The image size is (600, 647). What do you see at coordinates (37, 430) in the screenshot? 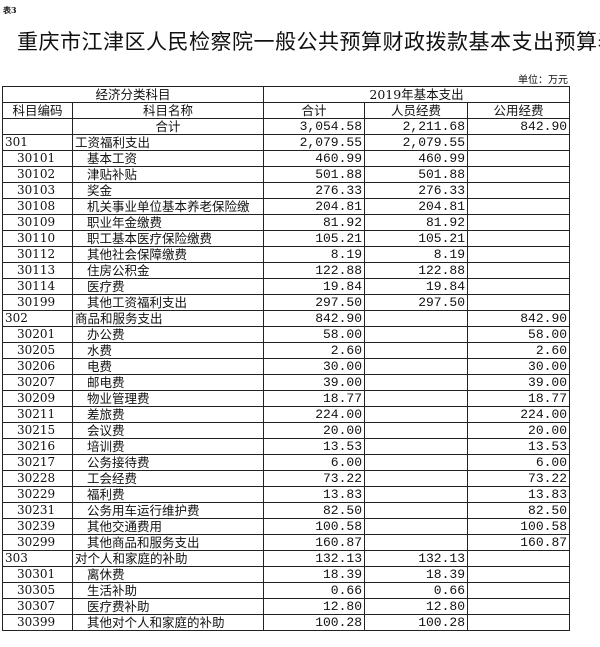
I see `row-code: 30215` at bounding box center [37, 430].